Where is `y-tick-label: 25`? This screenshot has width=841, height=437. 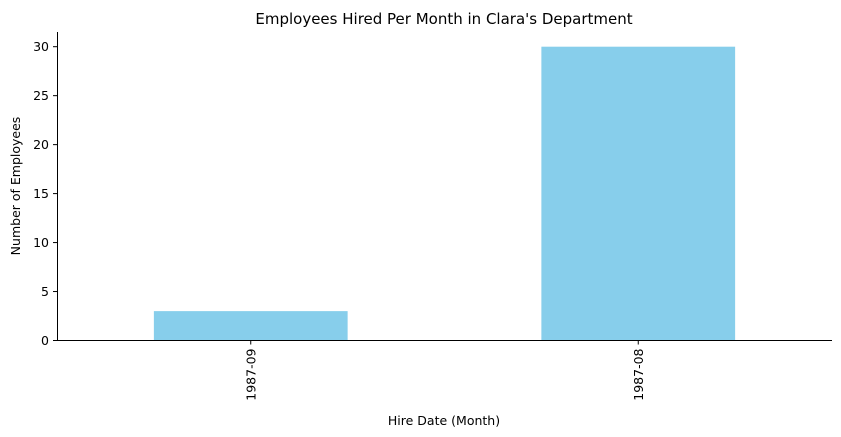
y-tick-label: 25 is located at coordinates (41, 95).